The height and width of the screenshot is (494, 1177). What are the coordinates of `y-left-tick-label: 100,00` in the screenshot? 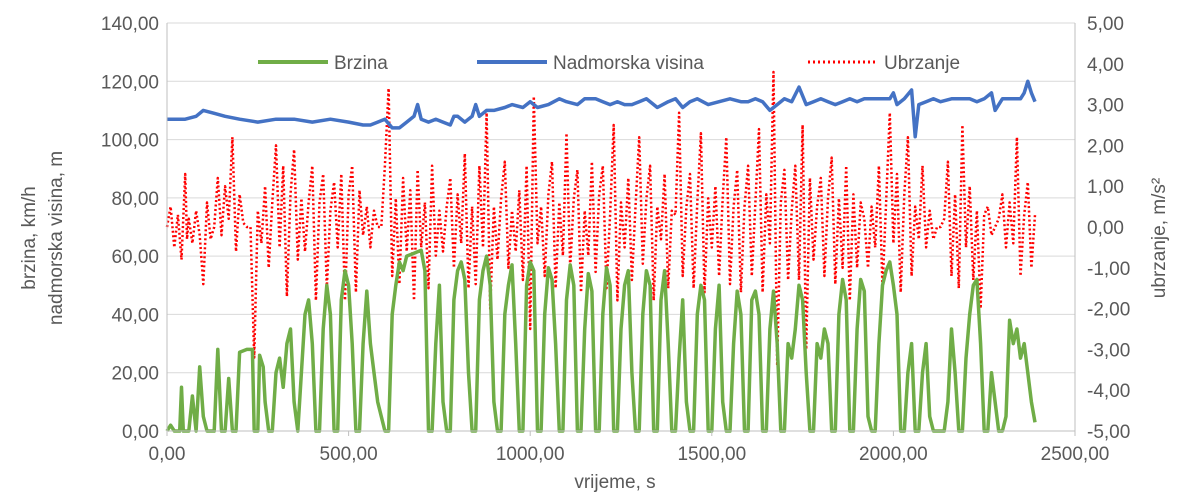 It's located at (130, 141).